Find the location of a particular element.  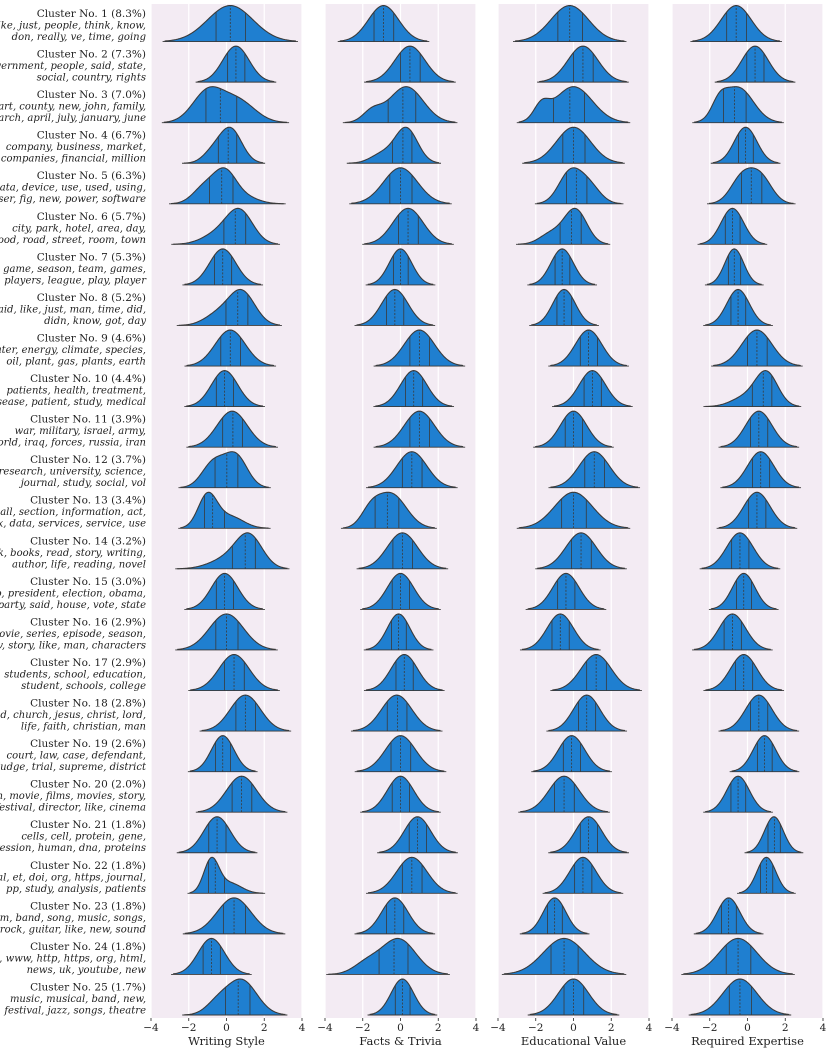

cluster-title: Cluster No. 23 (1.8%) is located at coordinates (88, 906).